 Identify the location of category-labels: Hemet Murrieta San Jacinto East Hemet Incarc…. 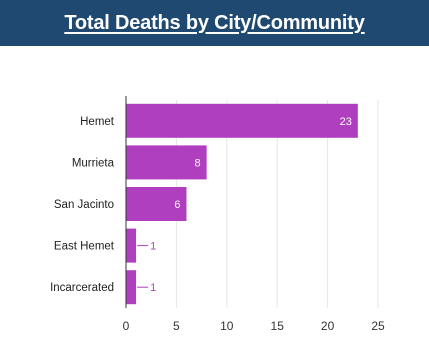
(82, 205).